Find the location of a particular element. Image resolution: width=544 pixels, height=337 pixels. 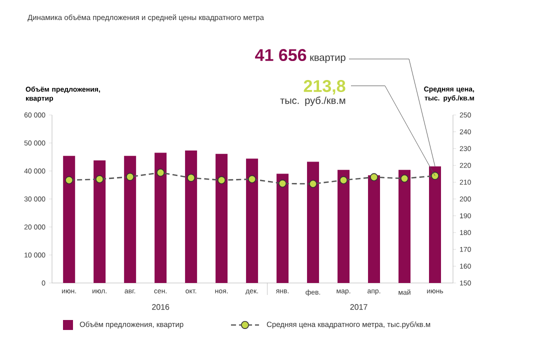

text: 2017 is located at coordinates (359, 307).